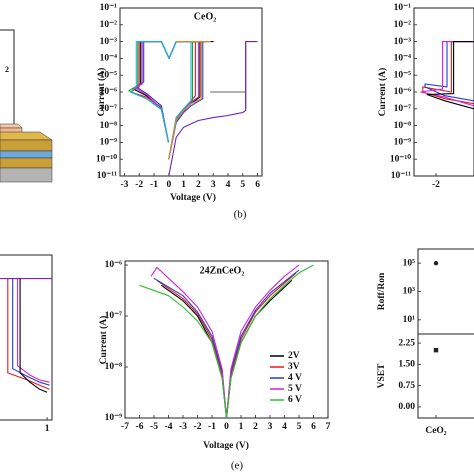  What do you see at coordinates (409, 292) in the screenshot?
I see `y-tick-label: 10³` at bounding box center [409, 292].